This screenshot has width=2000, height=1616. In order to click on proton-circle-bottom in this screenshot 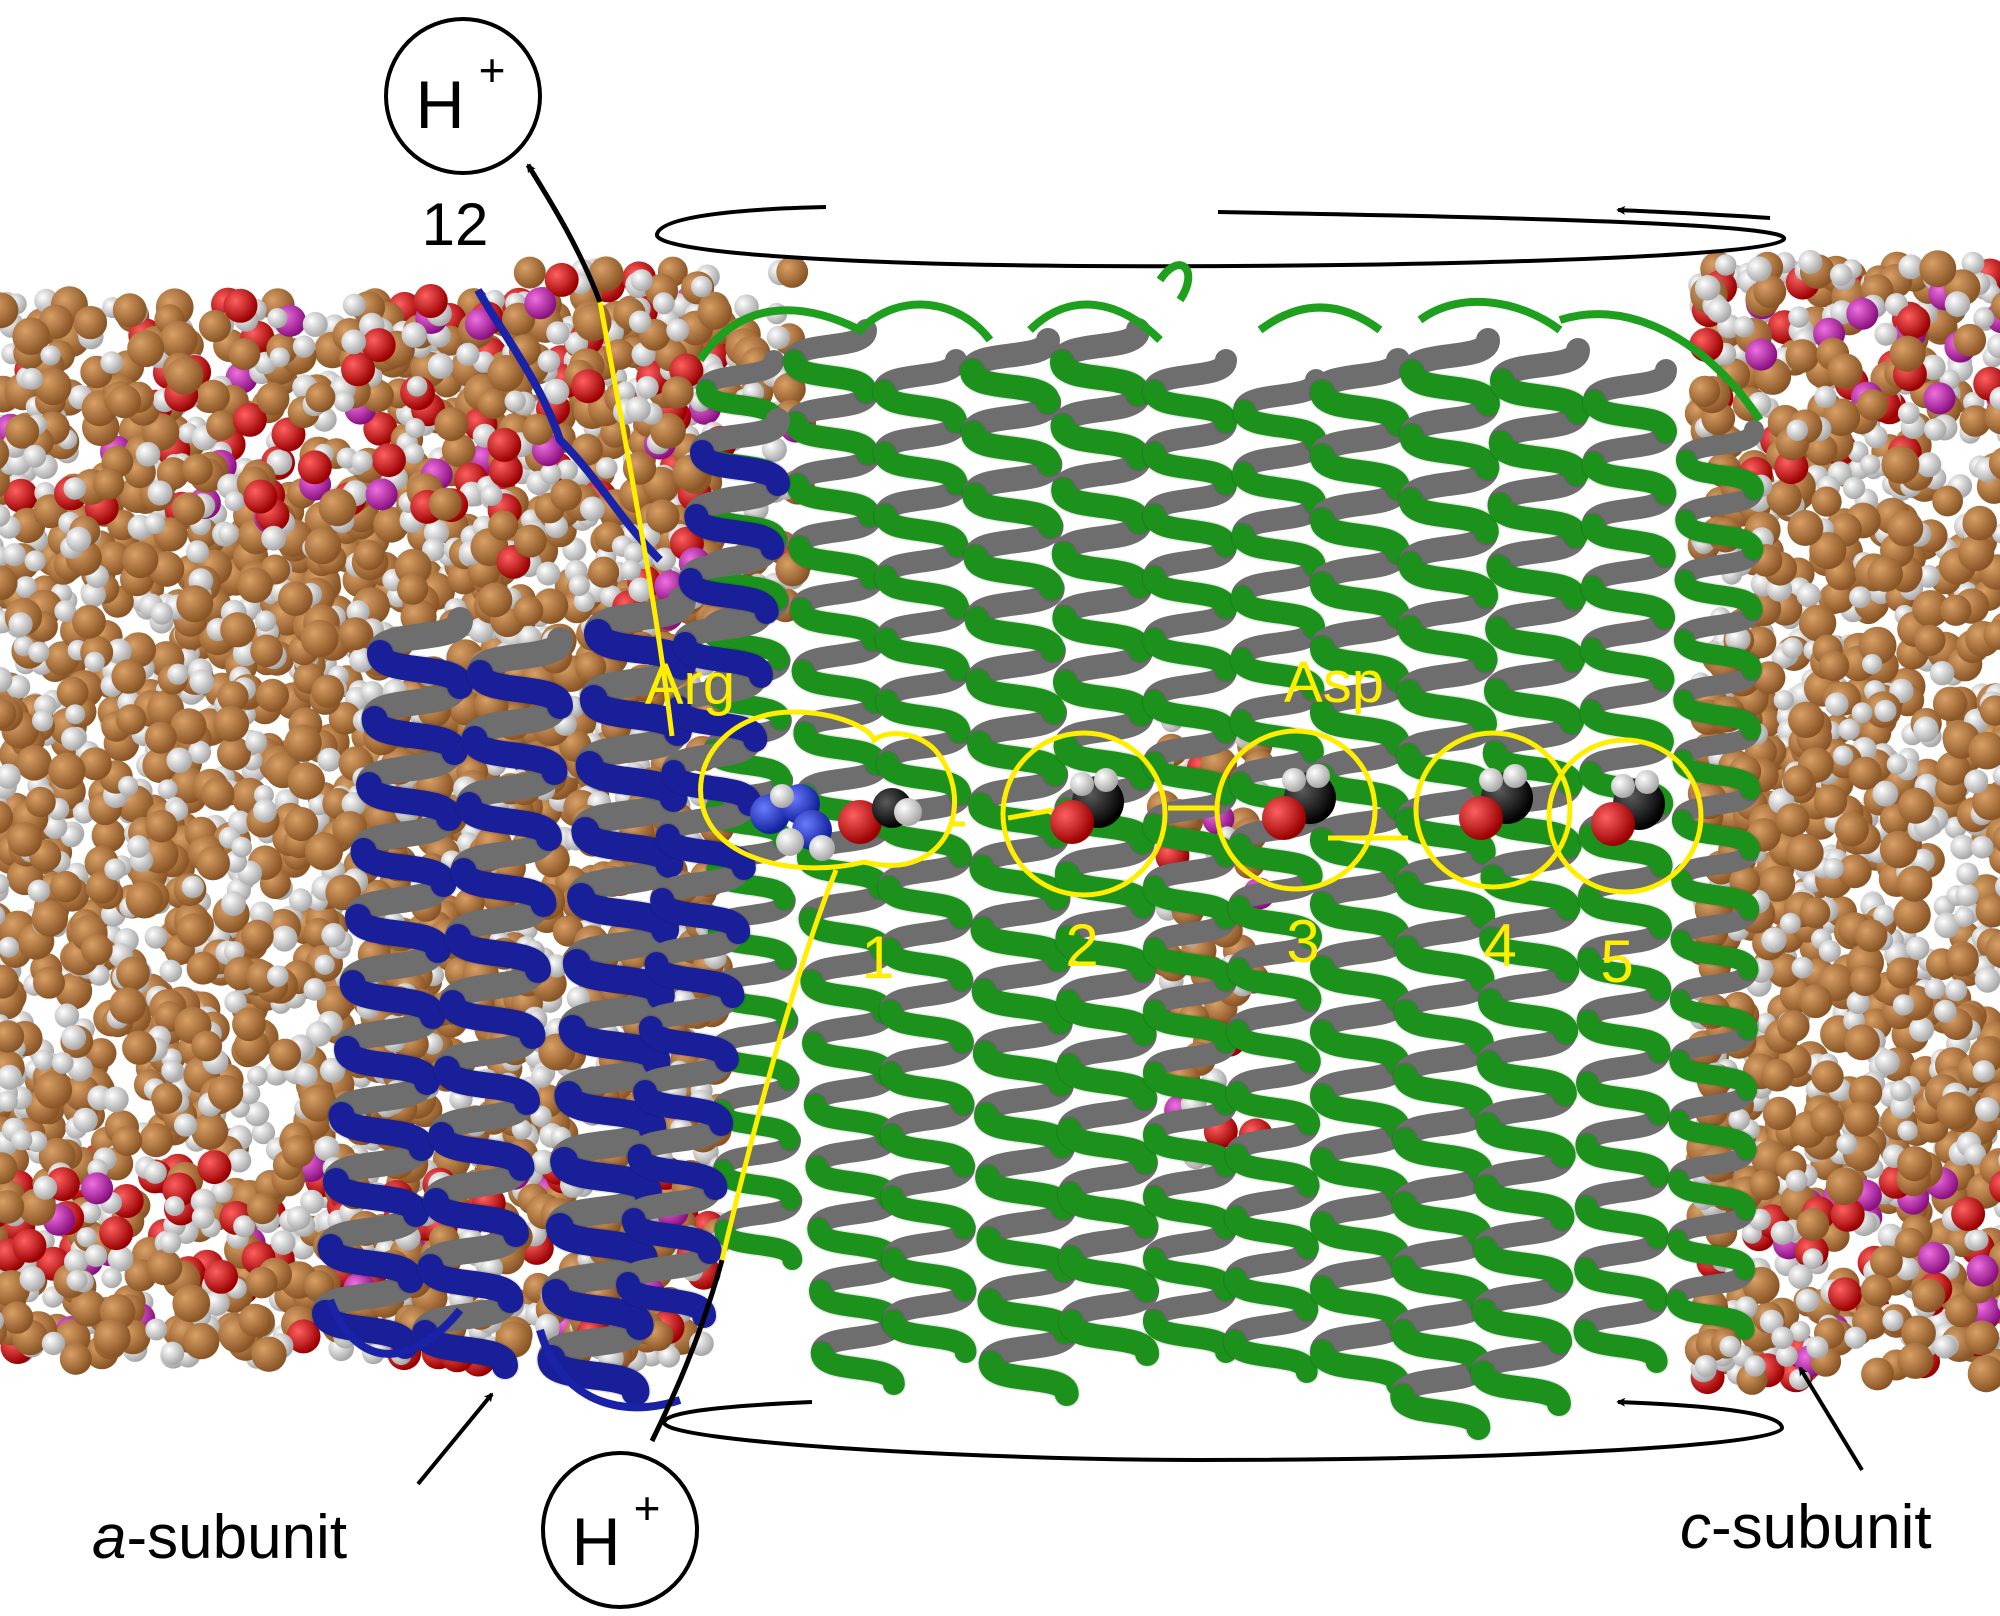, I will do `click(620, 1530)`.